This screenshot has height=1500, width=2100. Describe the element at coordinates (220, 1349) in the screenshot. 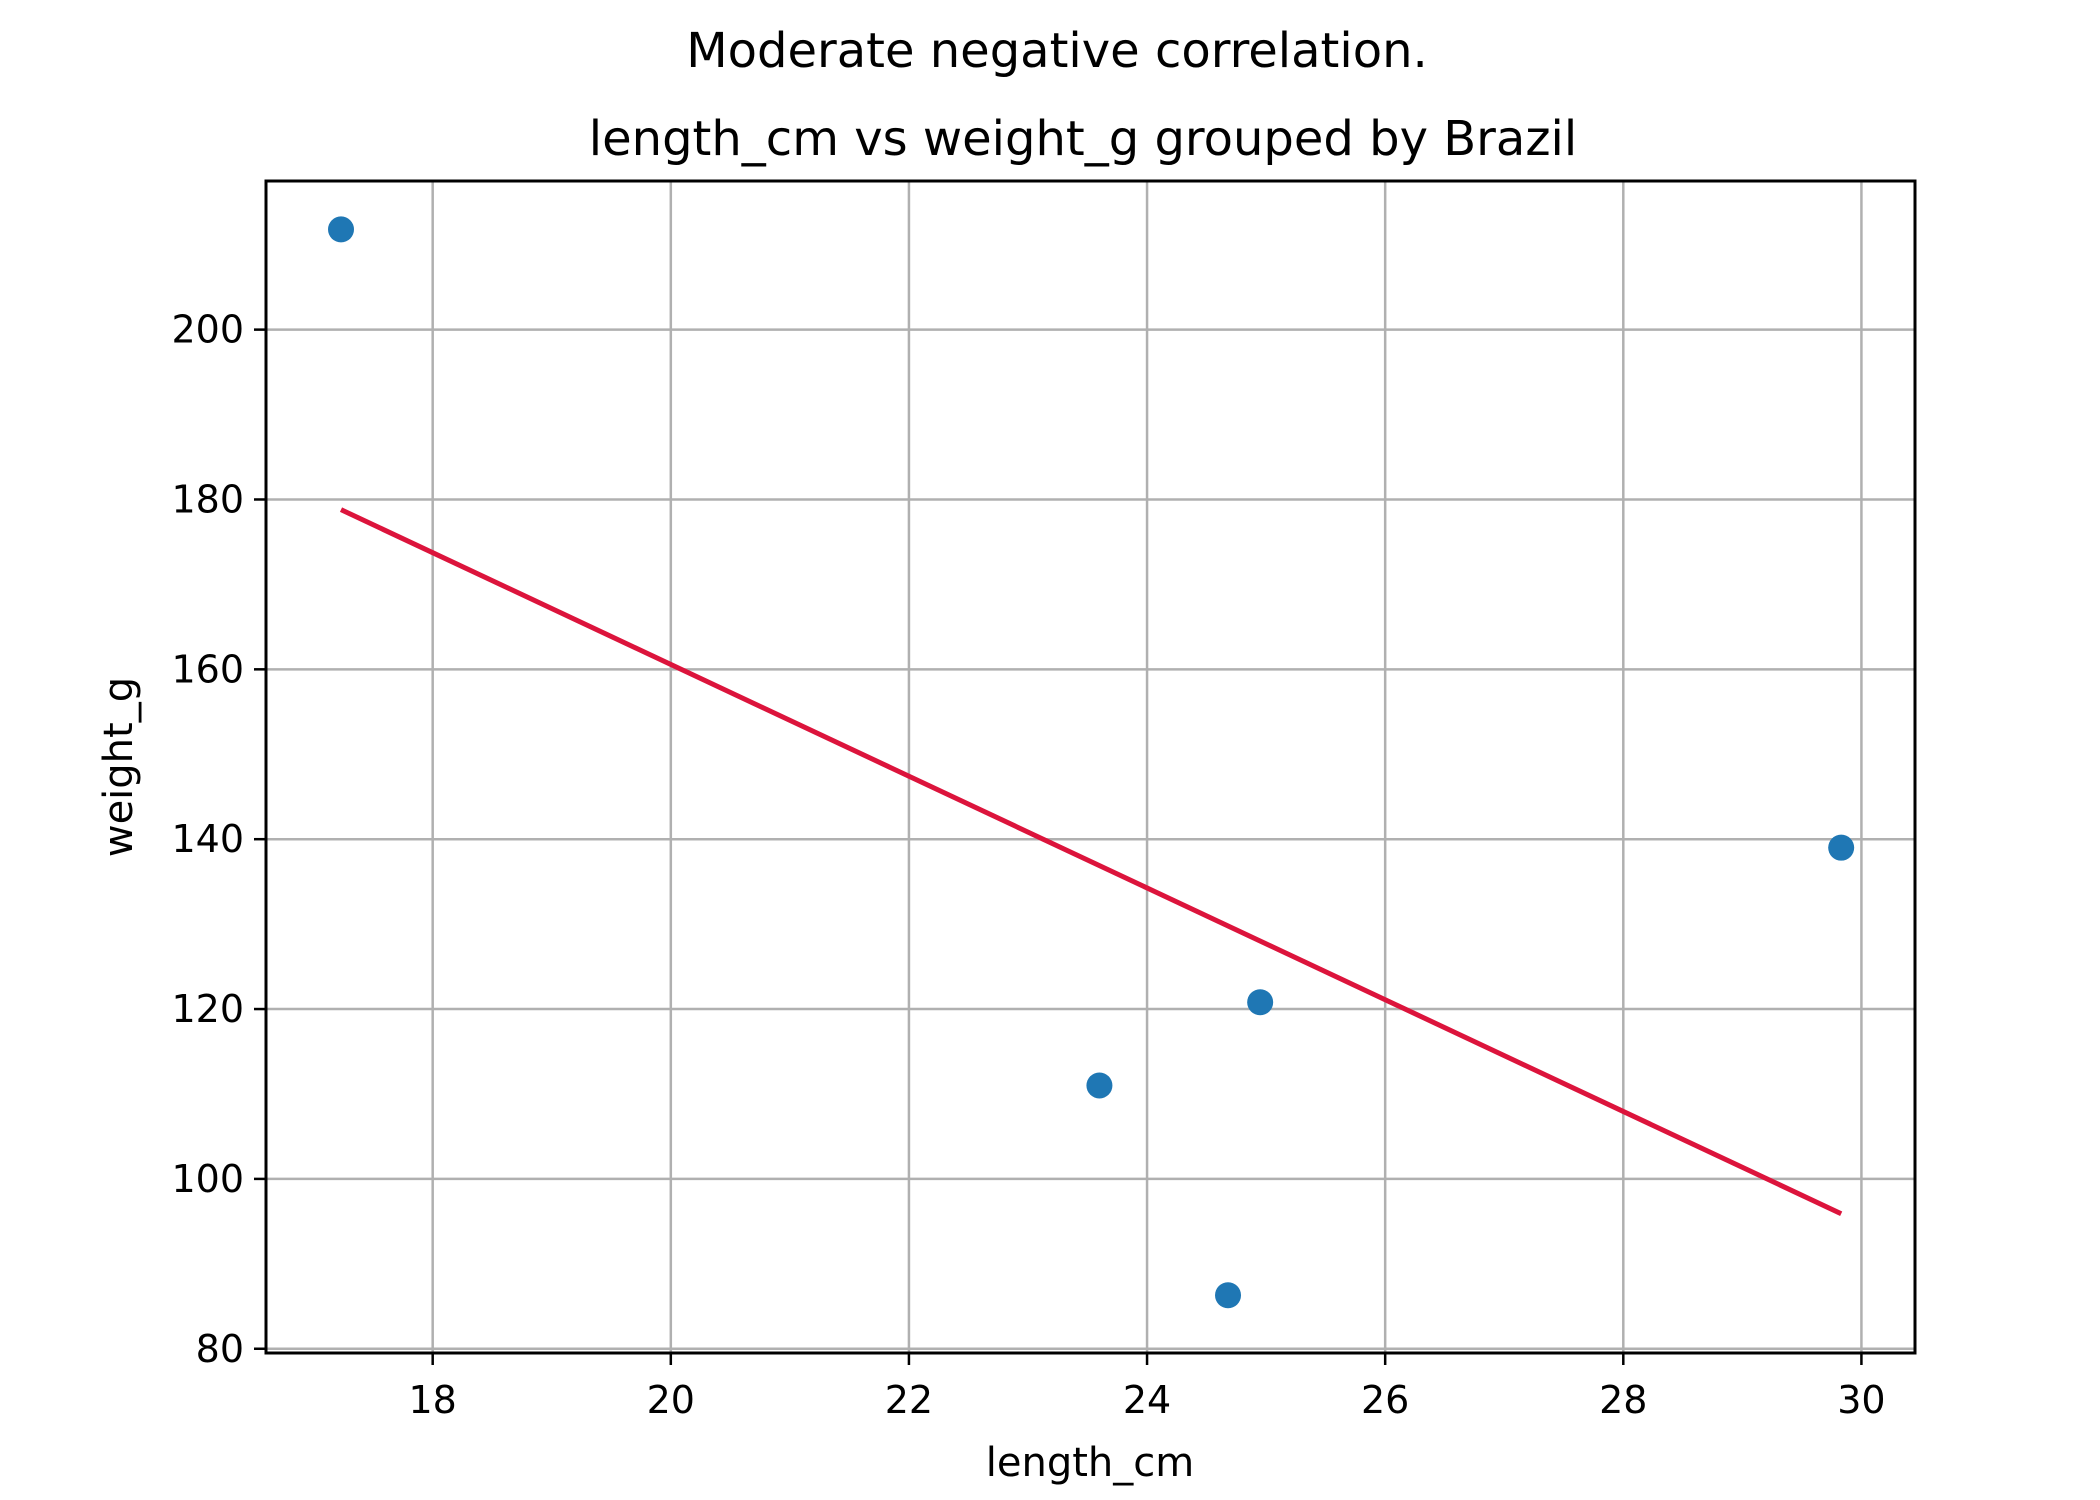

I see `y-tick-label: 80` at that location.